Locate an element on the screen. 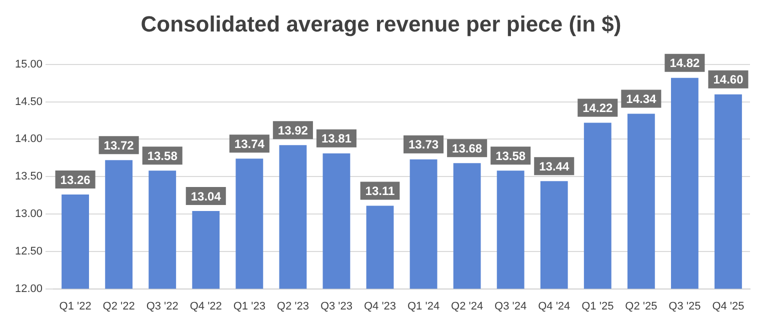 Image resolution: width=768 pixels, height=324 pixels. data-label: 14.34 is located at coordinates (641, 99).